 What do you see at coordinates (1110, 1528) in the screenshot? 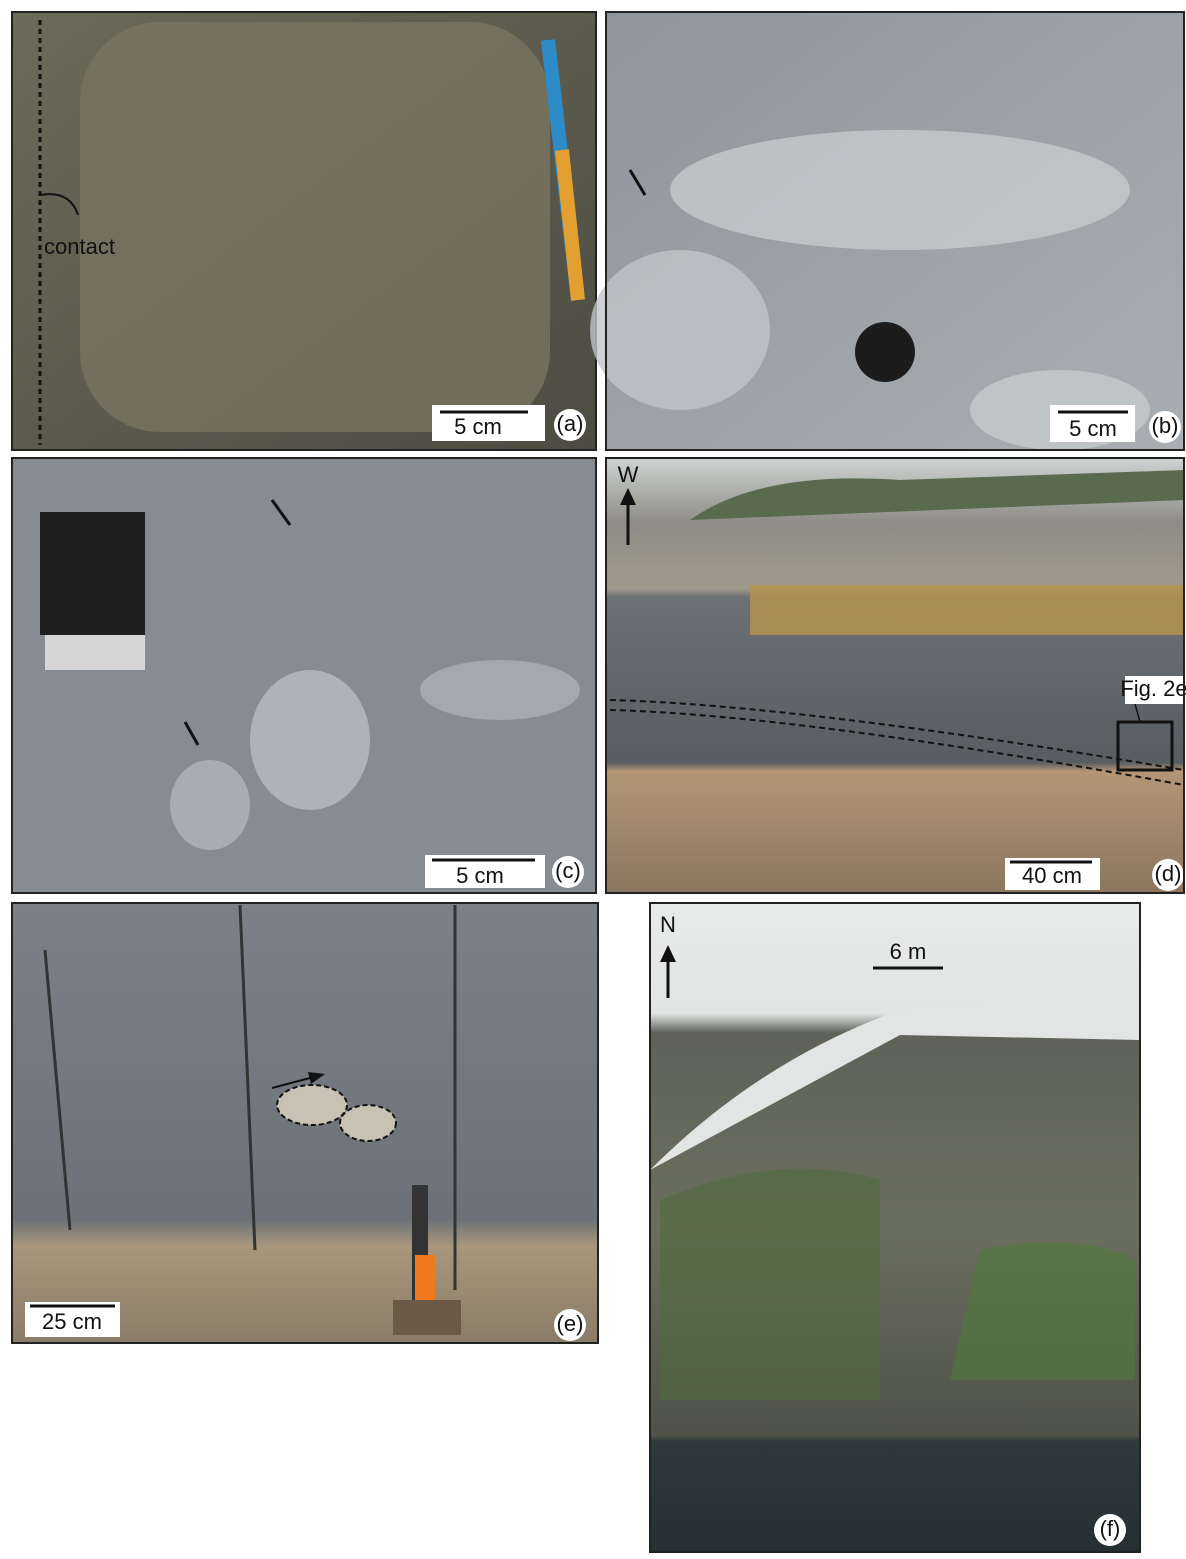
I see `panel-label: (f)` at bounding box center [1110, 1528].